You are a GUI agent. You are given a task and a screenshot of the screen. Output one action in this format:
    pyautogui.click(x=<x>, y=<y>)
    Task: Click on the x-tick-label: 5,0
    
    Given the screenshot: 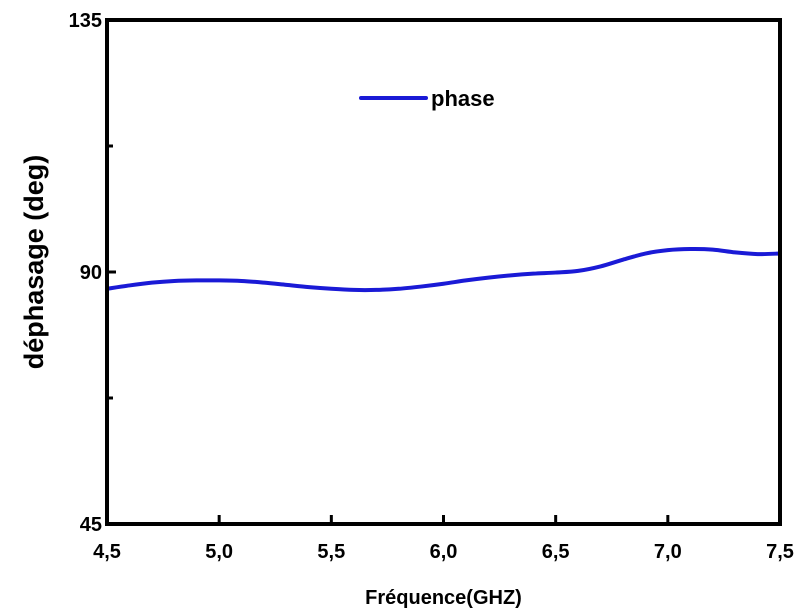 What is the action you would take?
    pyautogui.click(x=219, y=552)
    